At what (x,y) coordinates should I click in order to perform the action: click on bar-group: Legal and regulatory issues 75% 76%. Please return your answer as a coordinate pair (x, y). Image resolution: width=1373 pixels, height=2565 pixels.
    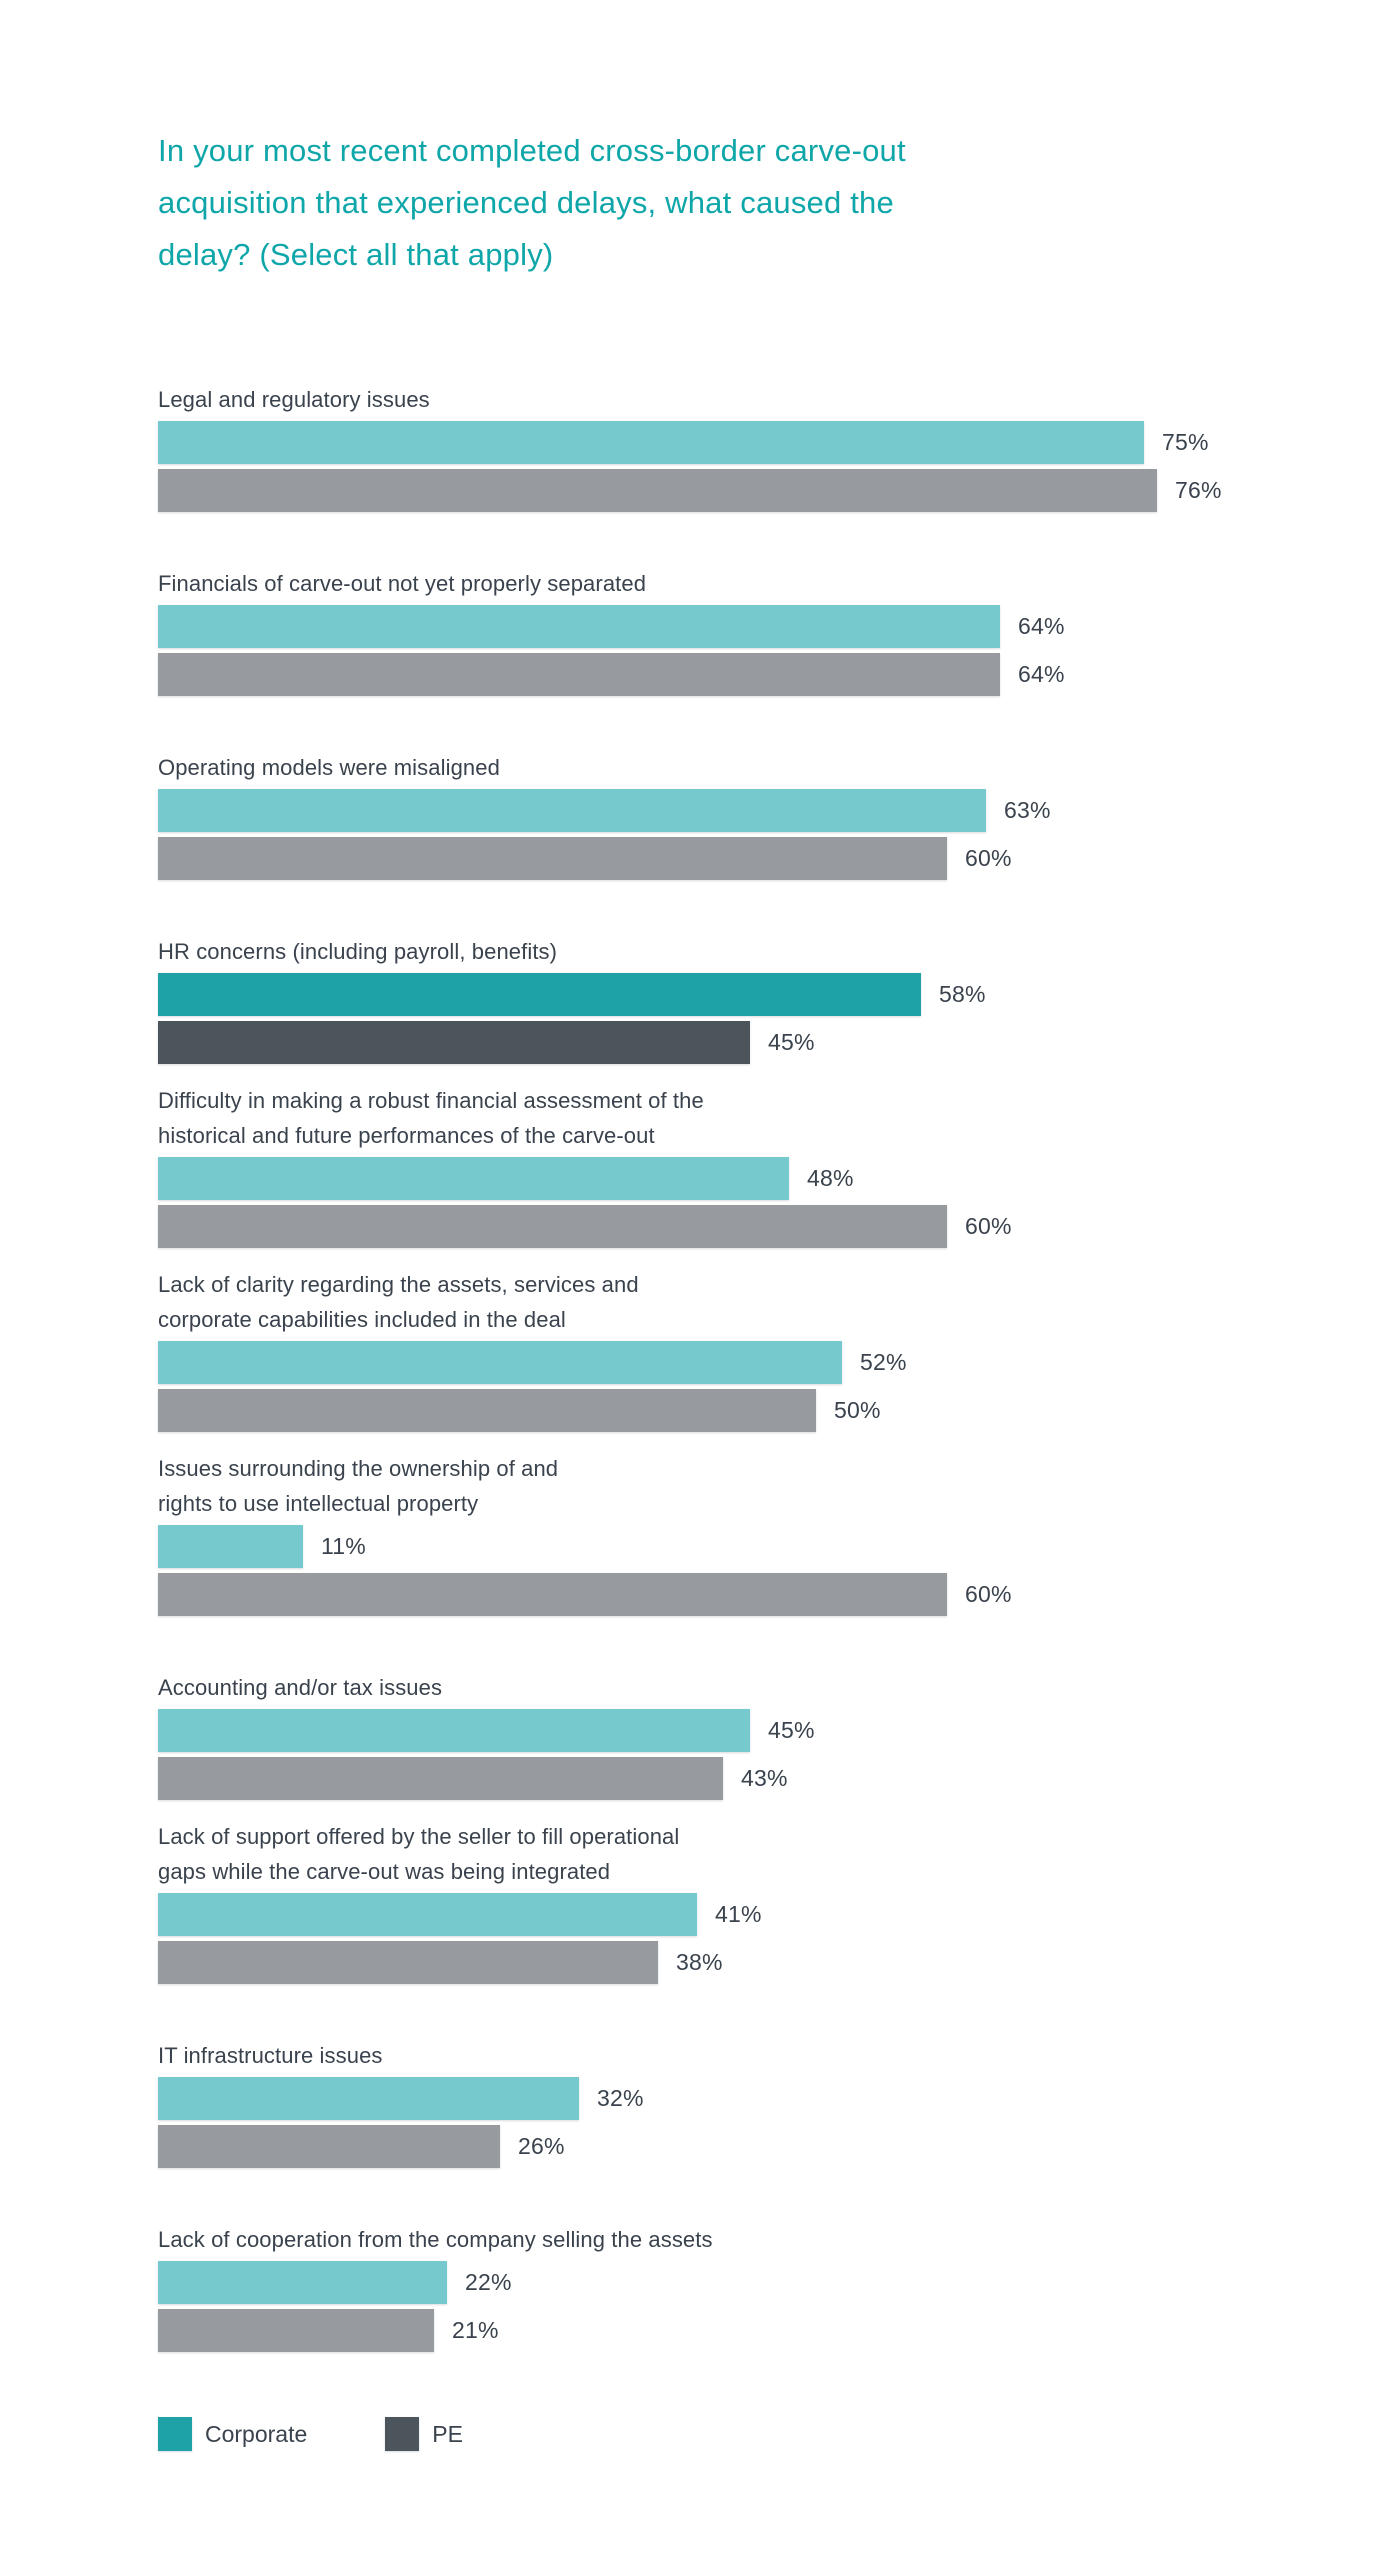
    Looking at the image, I should click on (745, 447).